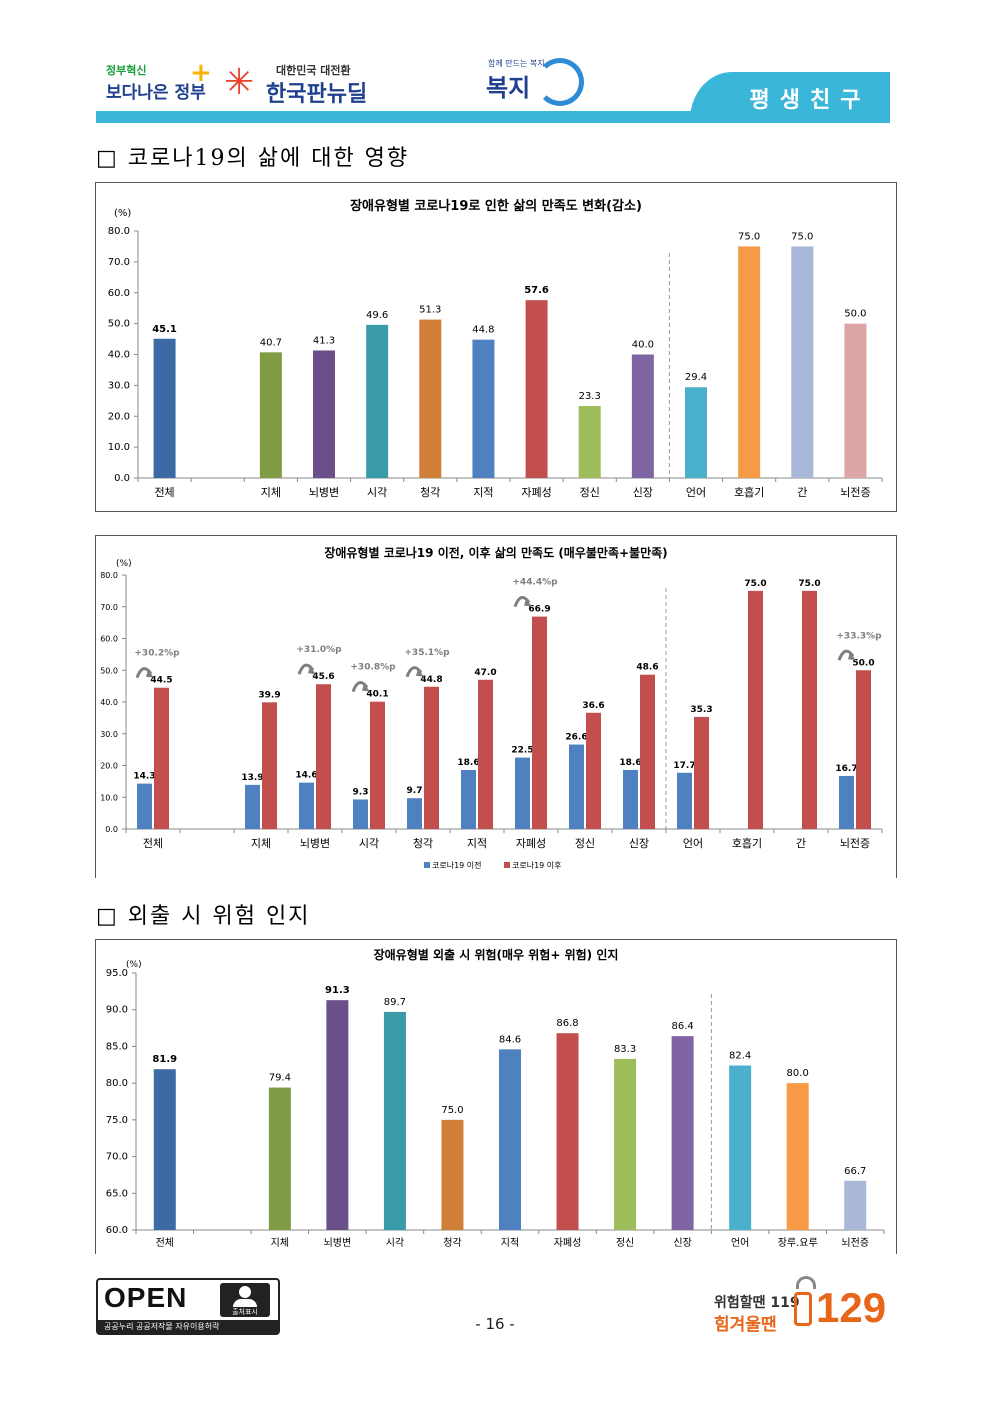 Image resolution: width=992 pixels, height=1403 pixels. Describe the element at coordinates (863, 663) in the screenshot. I see `data-label: 50.0` at that location.